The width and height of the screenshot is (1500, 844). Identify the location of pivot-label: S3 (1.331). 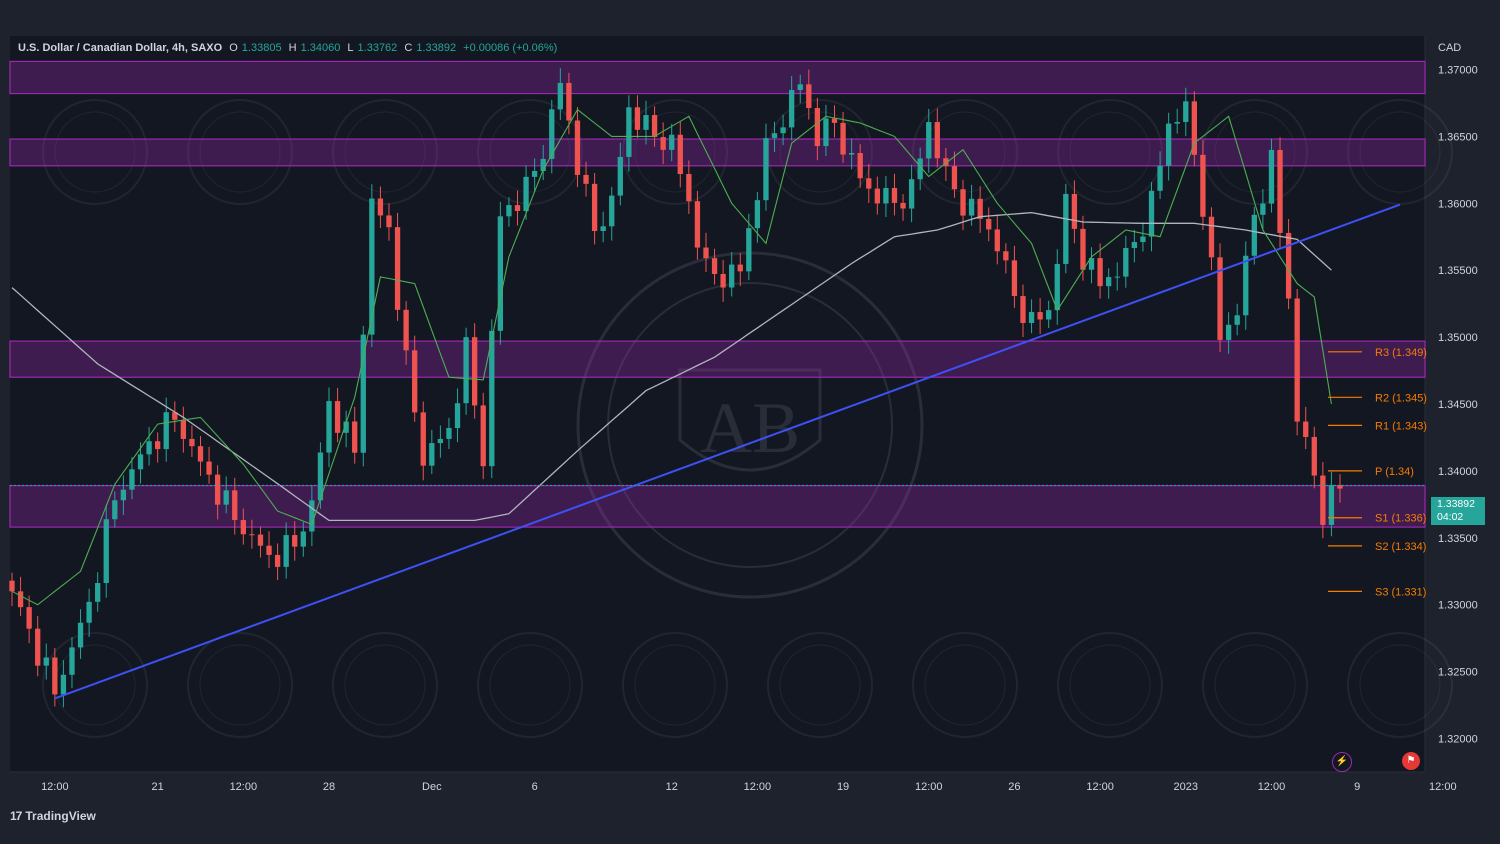
(1400, 592).